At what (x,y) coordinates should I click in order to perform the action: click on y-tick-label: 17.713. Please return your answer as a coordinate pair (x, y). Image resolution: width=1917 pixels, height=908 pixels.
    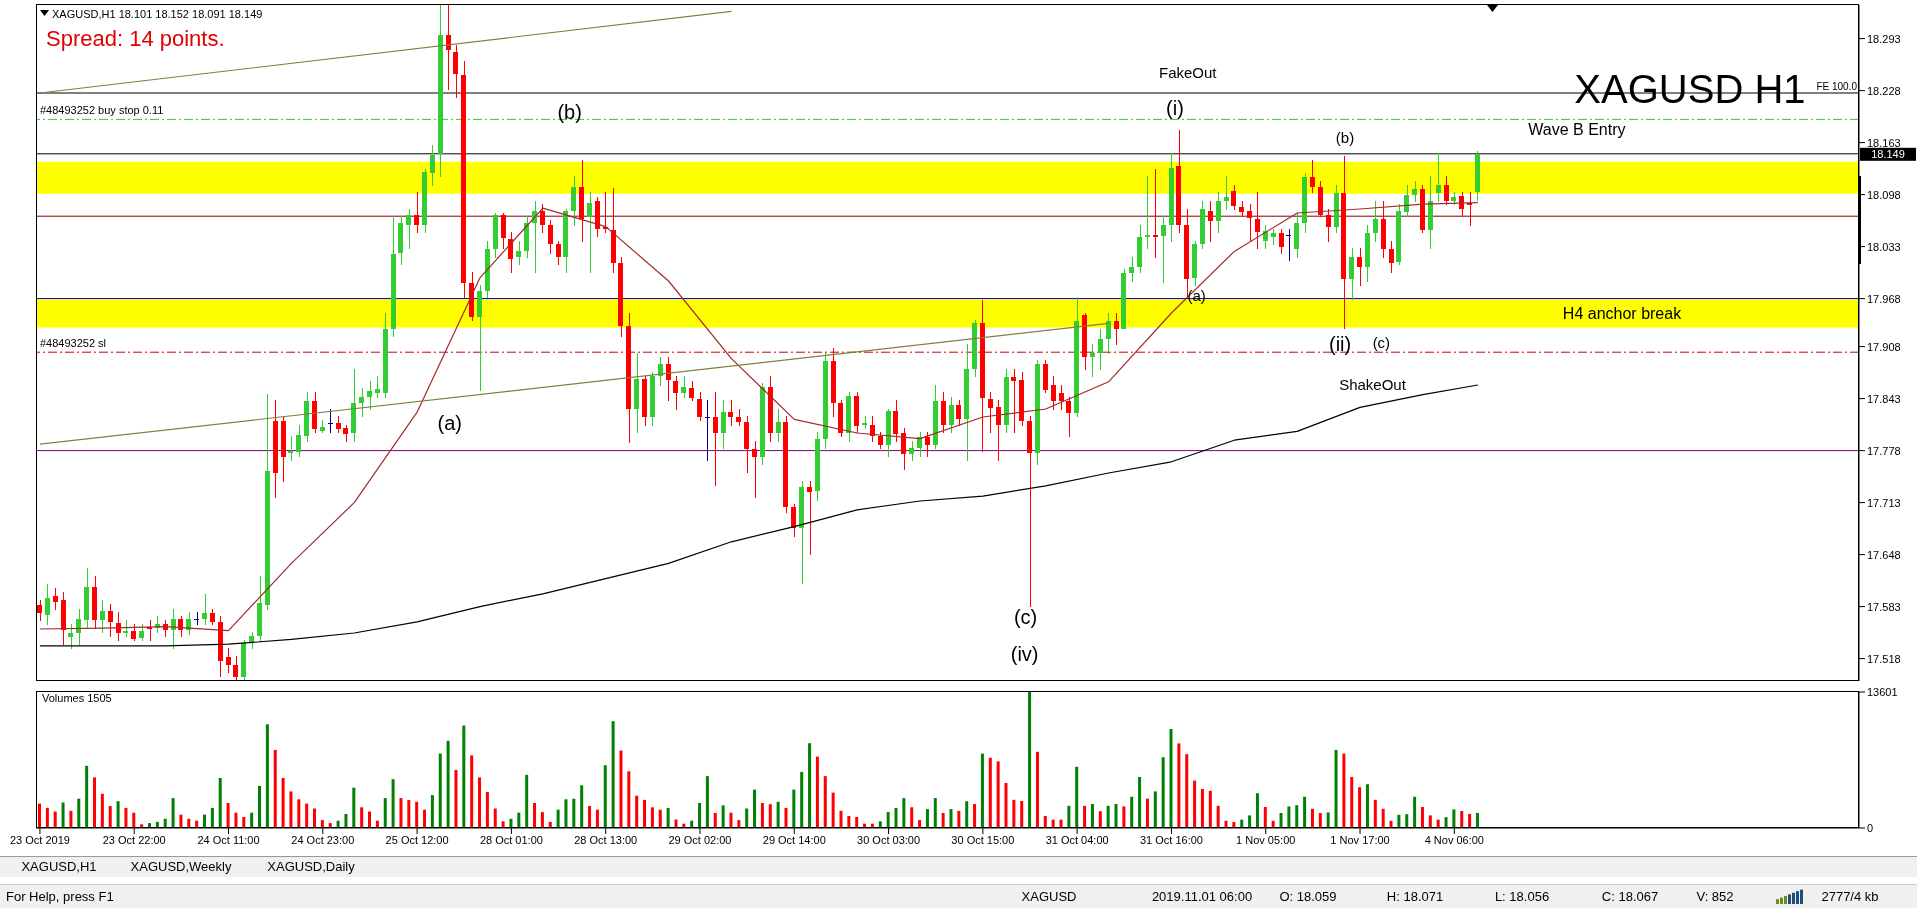
    Looking at the image, I should click on (1884, 502).